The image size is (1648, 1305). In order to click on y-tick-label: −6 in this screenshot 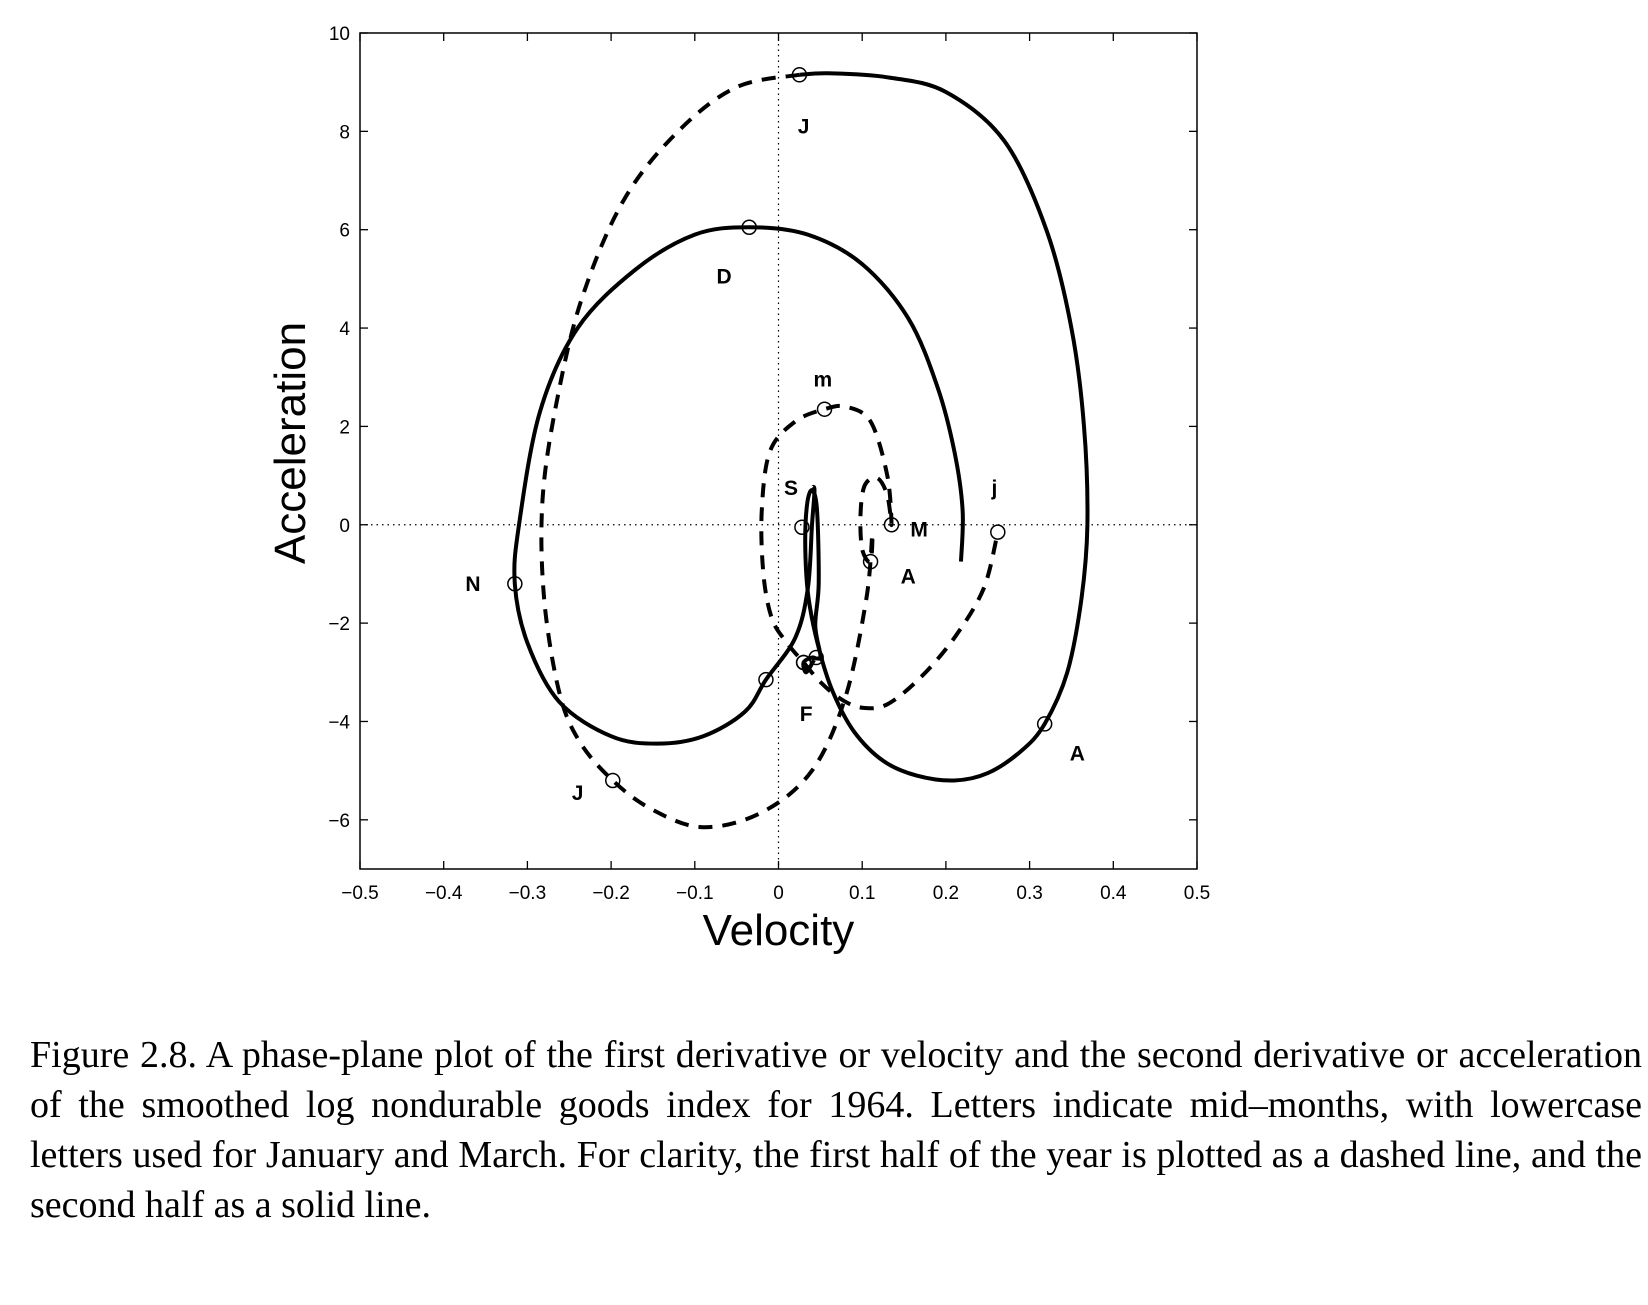, I will do `click(339, 821)`.